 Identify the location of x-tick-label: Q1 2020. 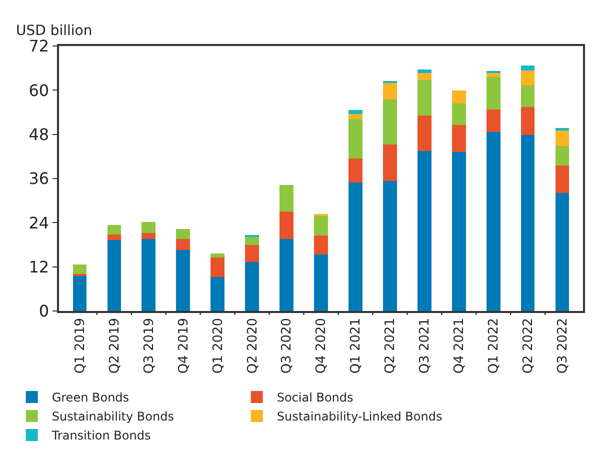
(218, 346).